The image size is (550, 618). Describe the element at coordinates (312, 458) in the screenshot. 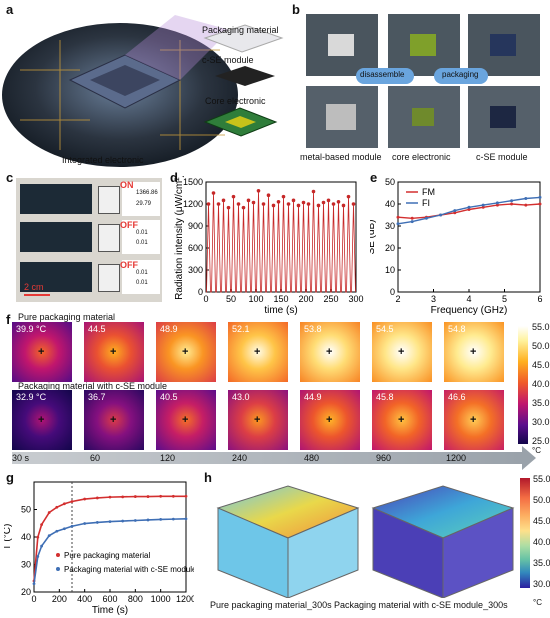

I see `time-label-4: 480` at that location.